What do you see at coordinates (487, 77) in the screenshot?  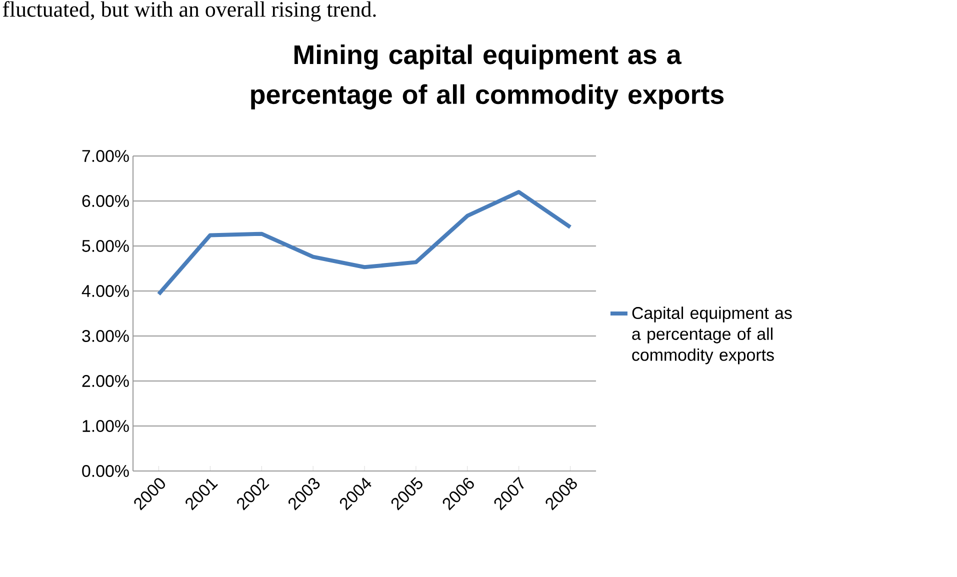 I see `chart-title: Mining capital equipment as a percentage of all commodity exports` at bounding box center [487, 77].